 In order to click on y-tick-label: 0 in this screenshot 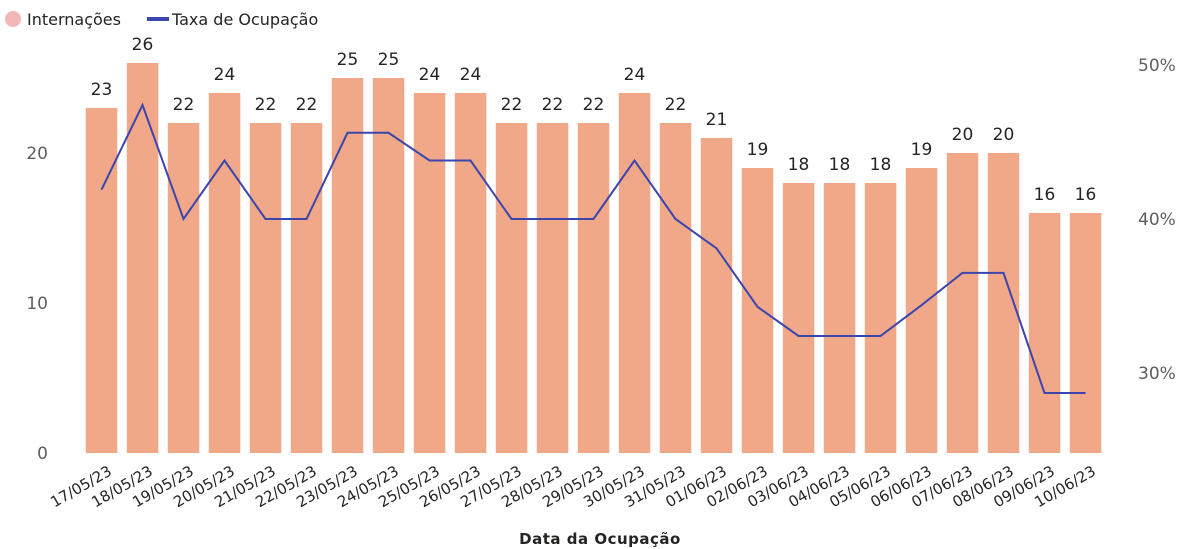, I will do `click(42, 454)`.